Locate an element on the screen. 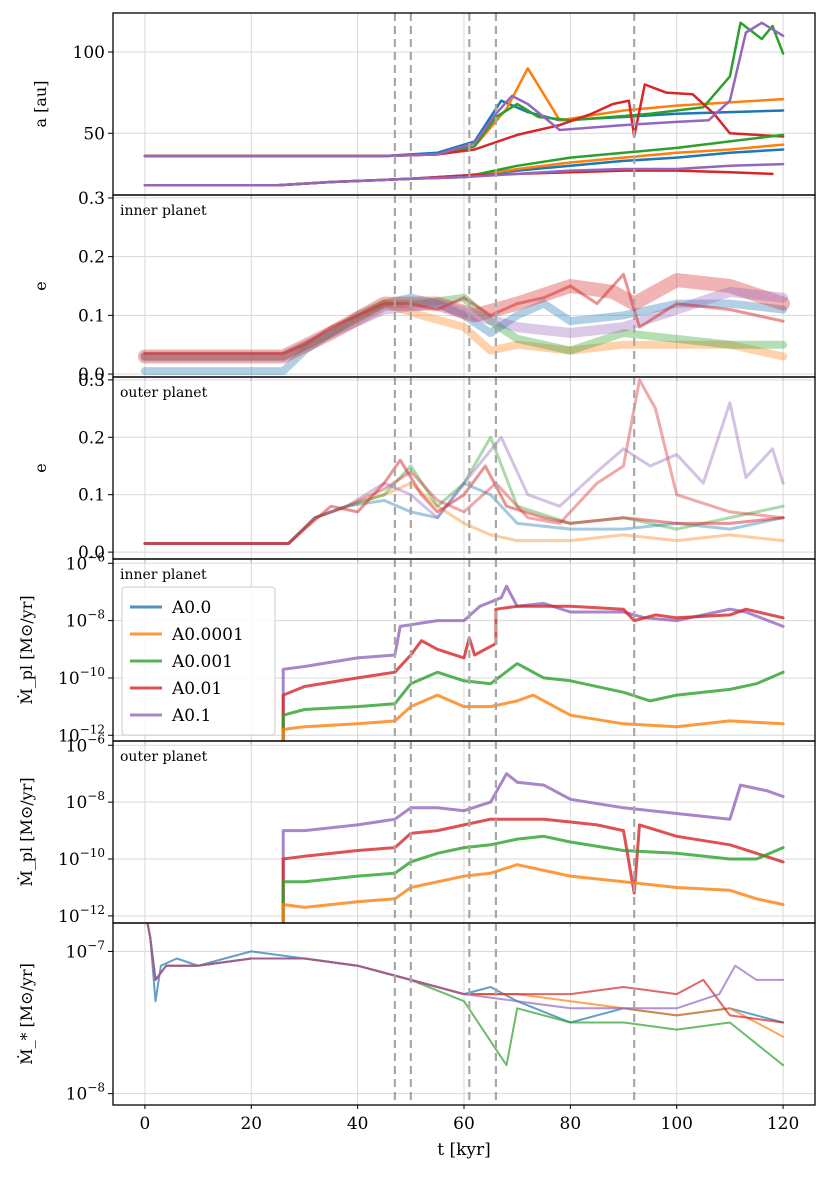  x-tick-label: 120 is located at coordinates (783, 1124).